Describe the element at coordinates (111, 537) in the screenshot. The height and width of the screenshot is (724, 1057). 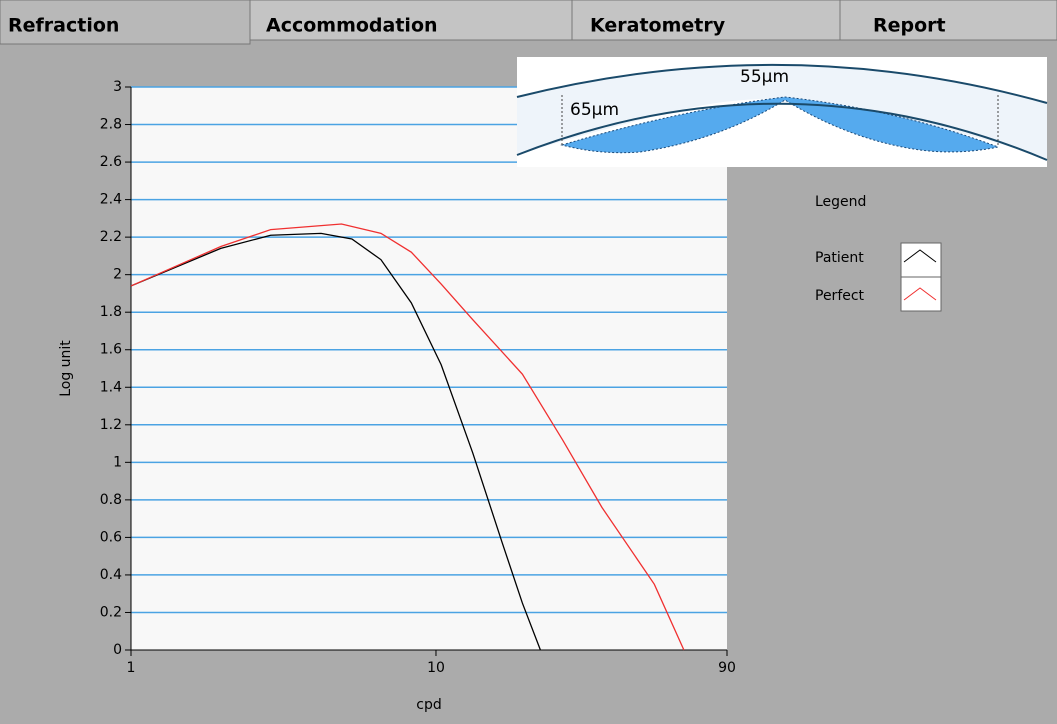
I see `y-tick-label: 0.6` at that location.